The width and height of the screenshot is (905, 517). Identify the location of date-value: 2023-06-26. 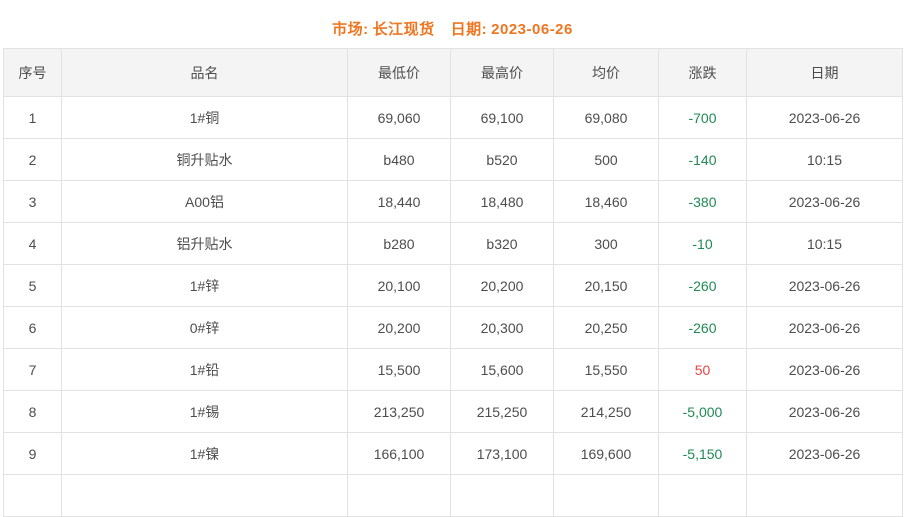
(532, 29).